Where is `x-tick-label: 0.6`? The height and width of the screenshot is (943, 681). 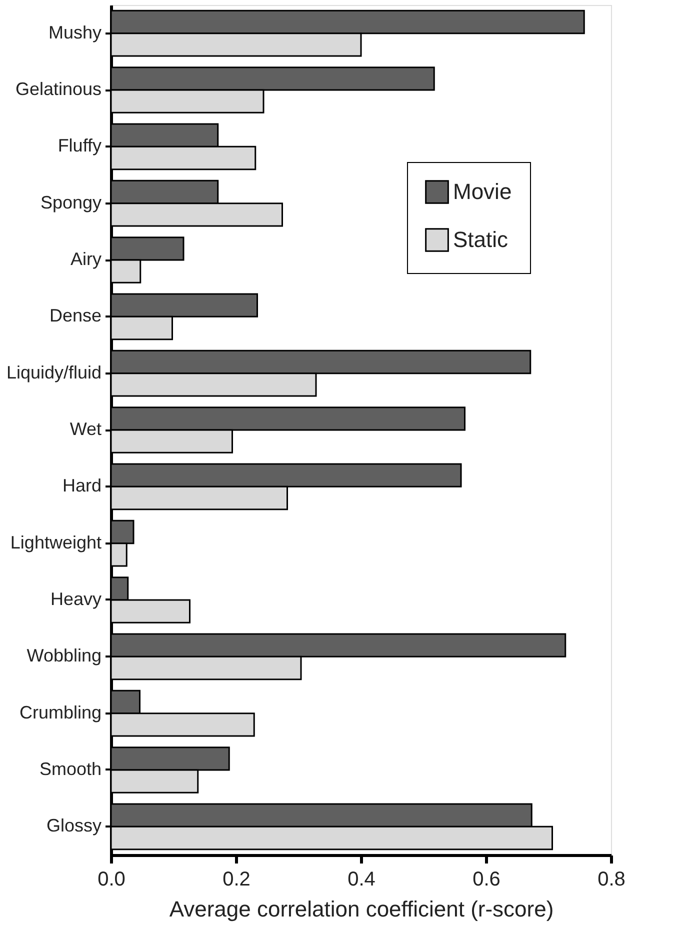
x-tick-label: 0.6 is located at coordinates (486, 879).